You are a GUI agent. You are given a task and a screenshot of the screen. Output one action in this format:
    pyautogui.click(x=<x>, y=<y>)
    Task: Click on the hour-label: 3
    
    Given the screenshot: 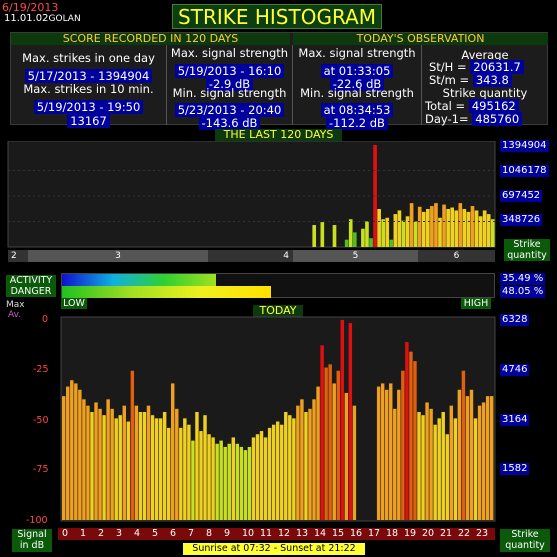 What is the action you would take?
    pyautogui.click(x=119, y=533)
    